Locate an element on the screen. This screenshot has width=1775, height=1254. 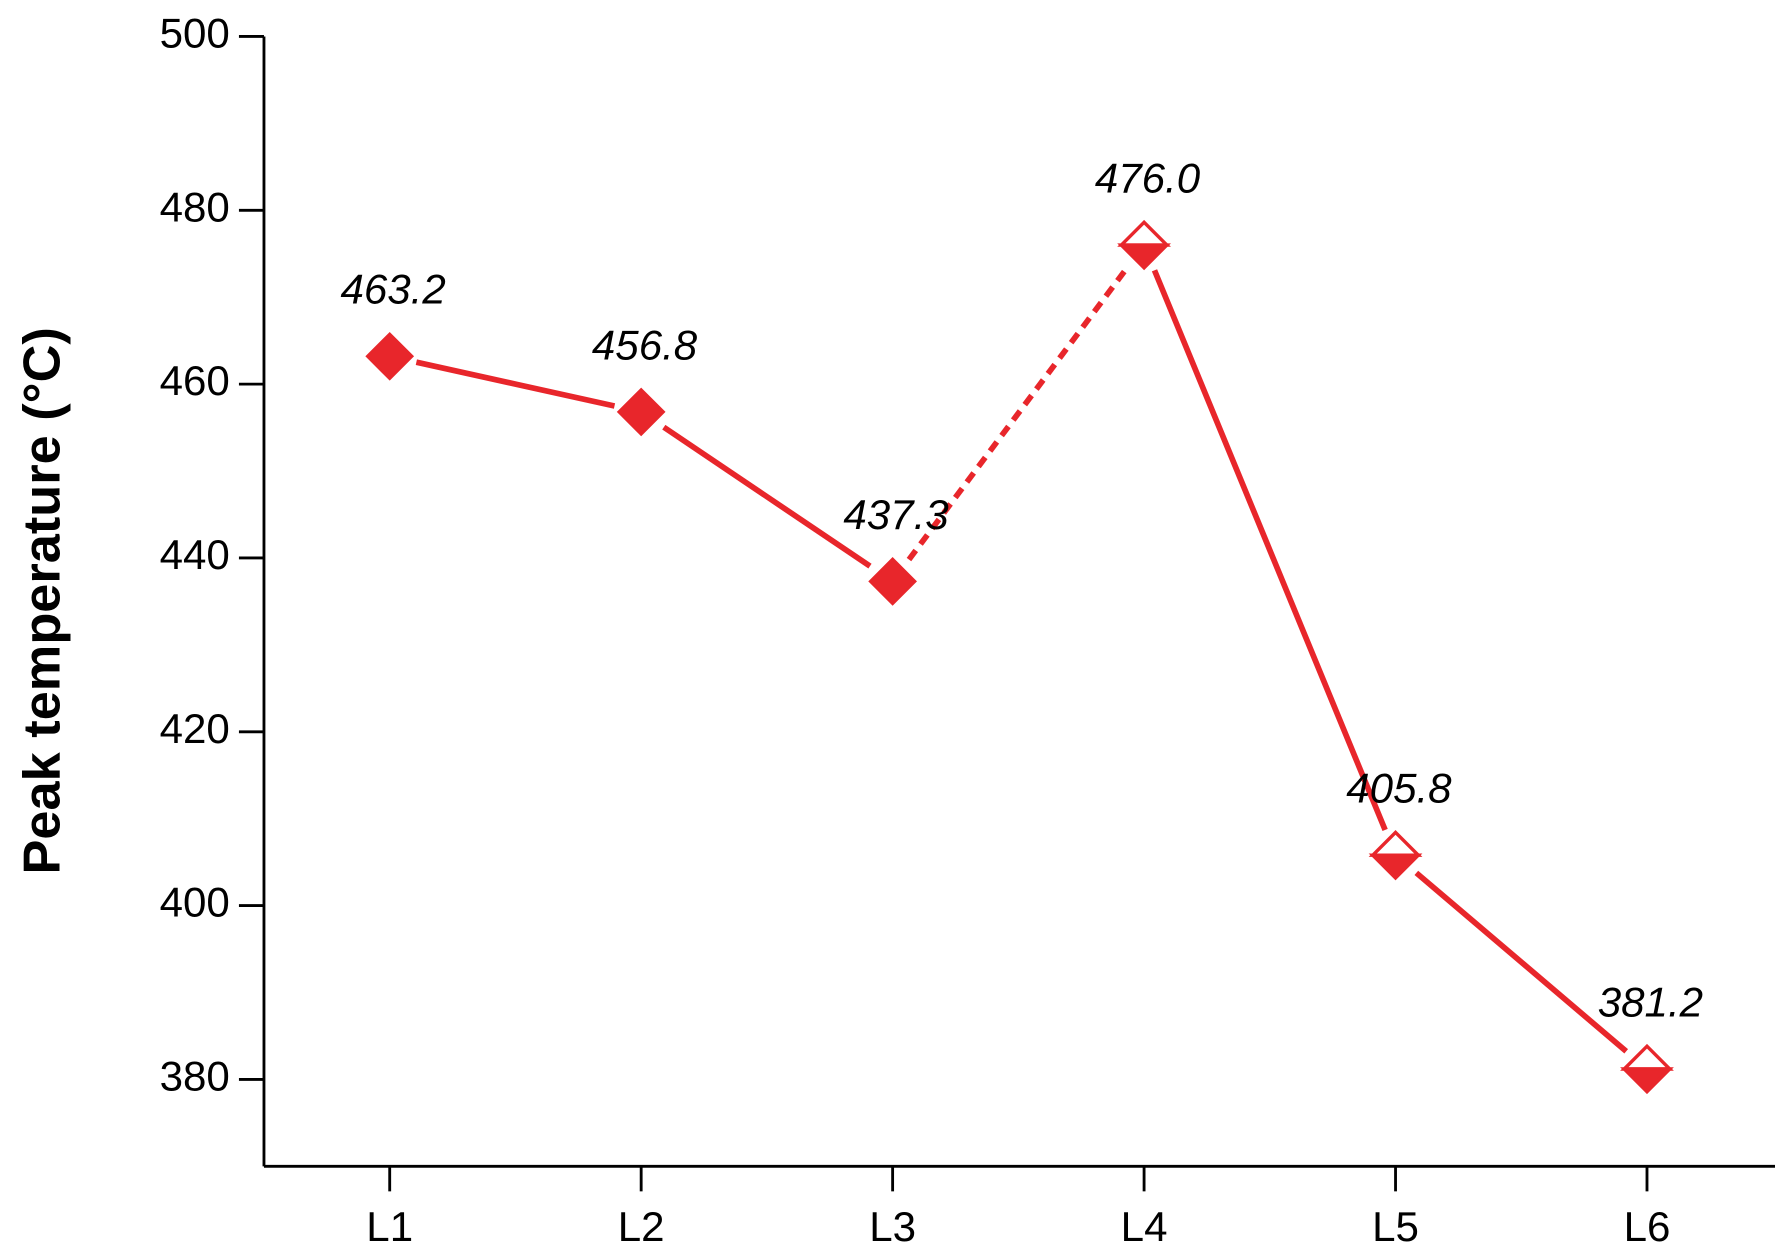
x-tick-label: L5 is located at coordinates (1395, 1226).